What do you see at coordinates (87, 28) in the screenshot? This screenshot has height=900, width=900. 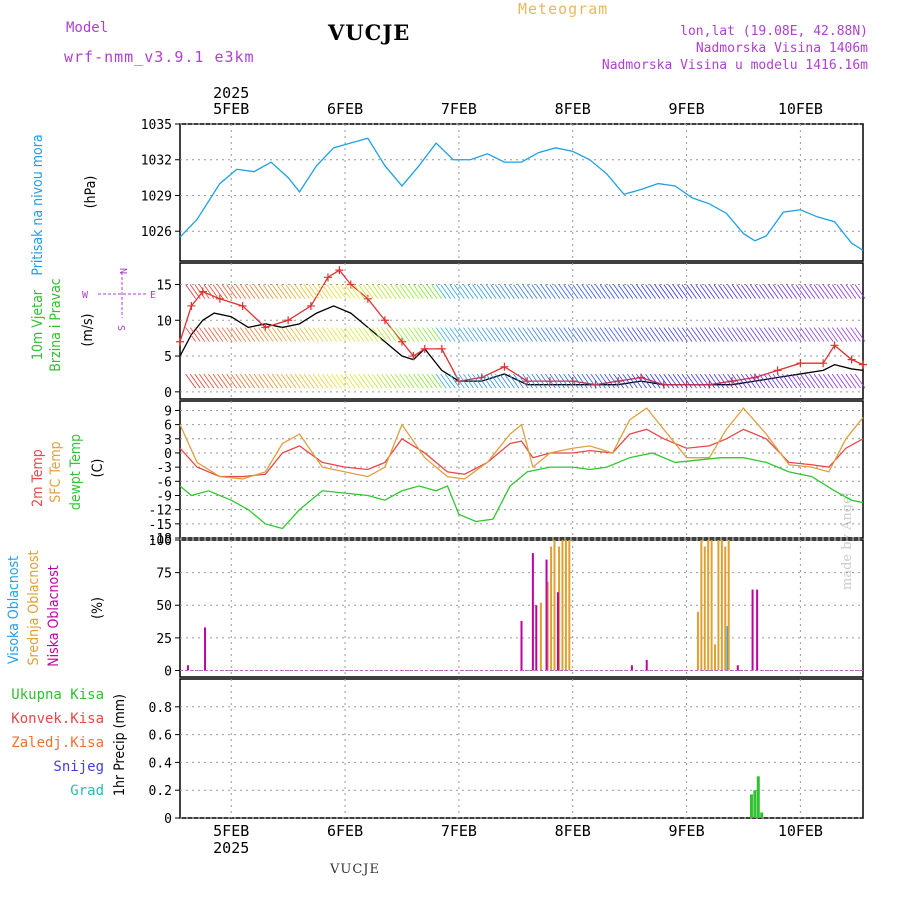 I see `model-label: Model` at bounding box center [87, 28].